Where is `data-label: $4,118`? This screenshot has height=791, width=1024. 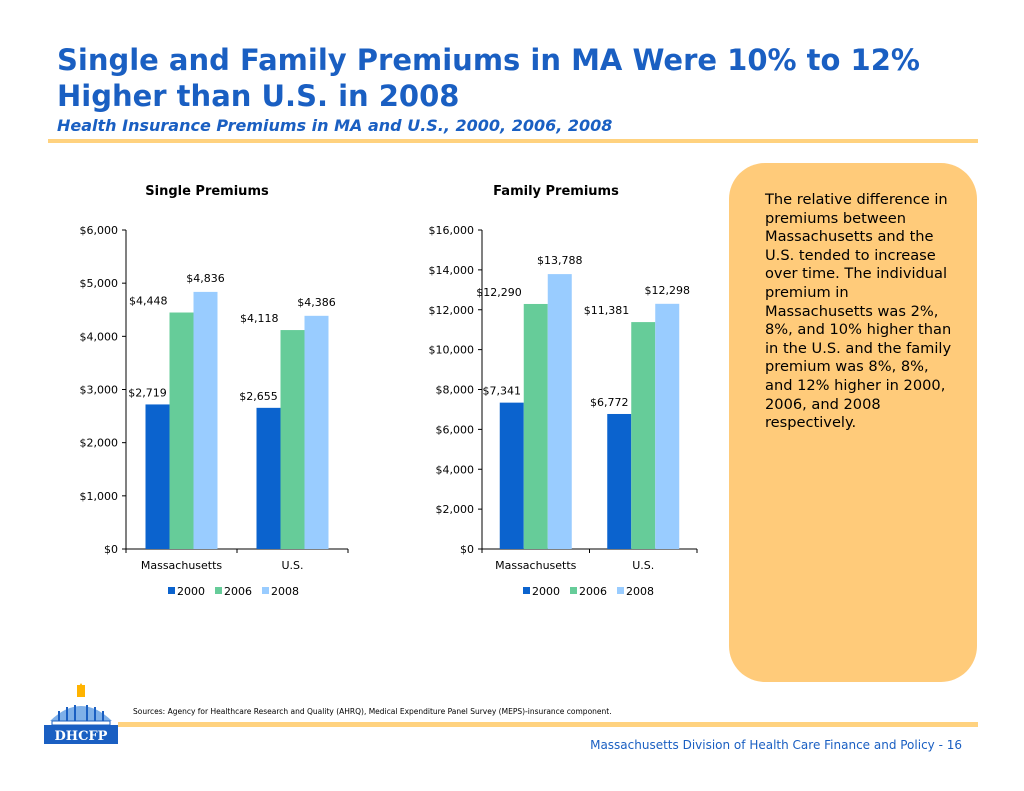 data-label: $4,118 is located at coordinates (259, 318).